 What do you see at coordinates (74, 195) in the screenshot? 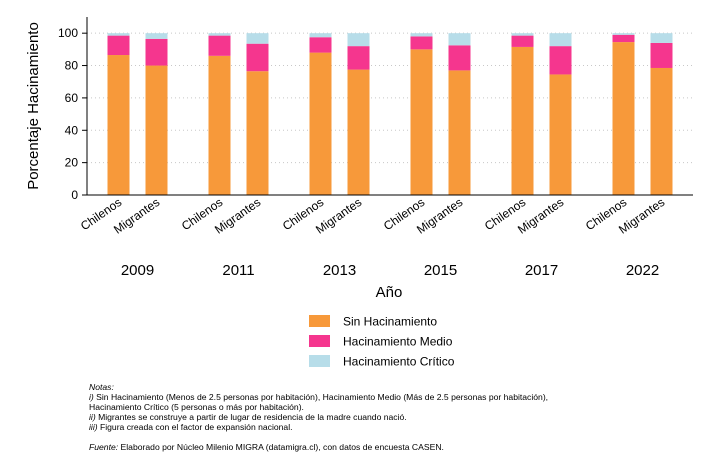
I see `y-tick-label: 0` at bounding box center [74, 195].